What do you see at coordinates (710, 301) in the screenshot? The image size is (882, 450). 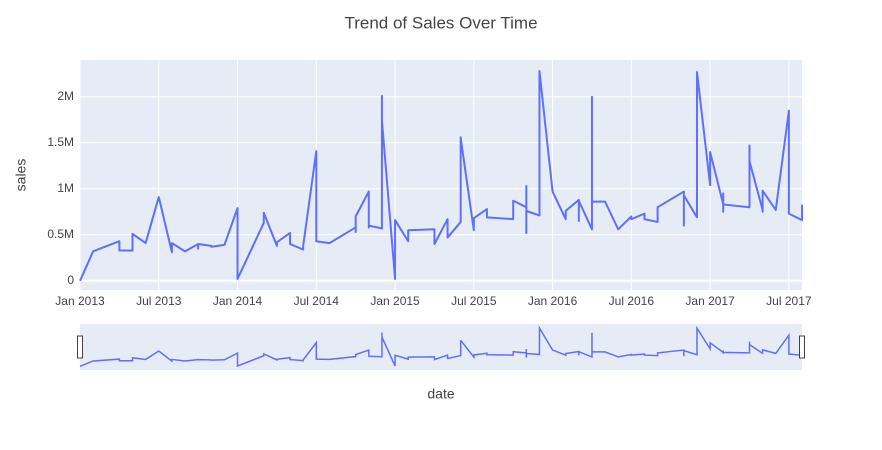 I see `x-tick-label: Jan 2017` at bounding box center [710, 301].